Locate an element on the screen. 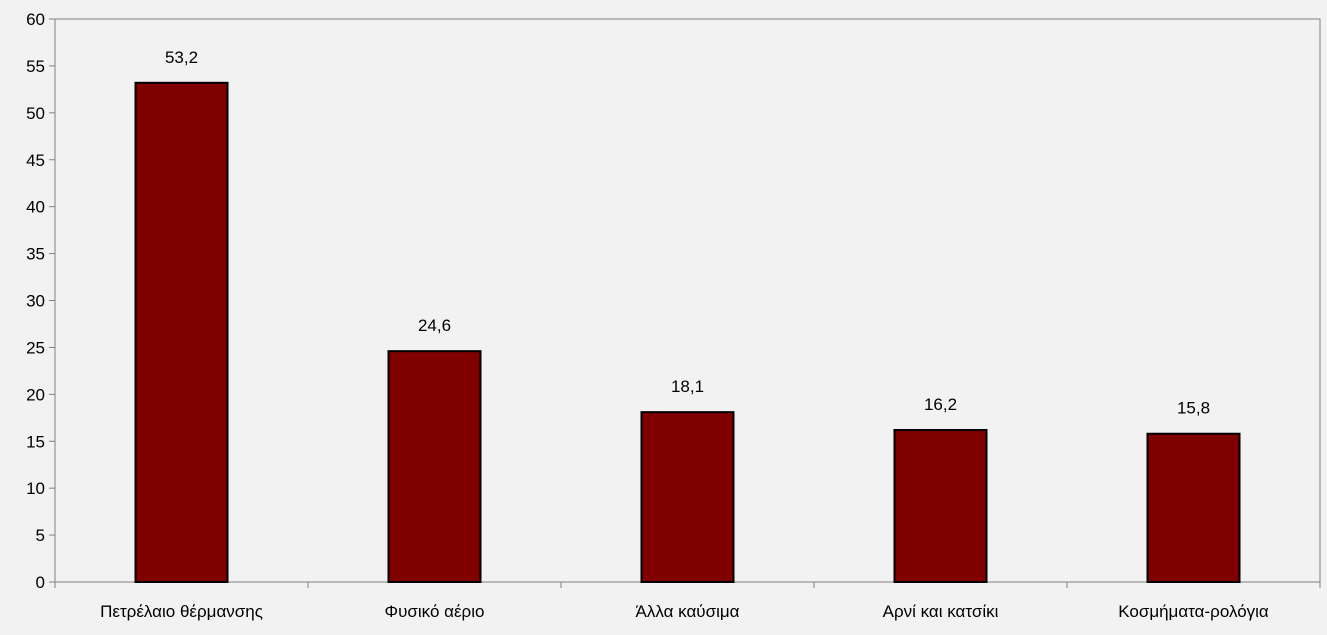 The height and width of the screenshot is (635, 1327). y-tick-label: 55 is located at coordinates (35, 66).